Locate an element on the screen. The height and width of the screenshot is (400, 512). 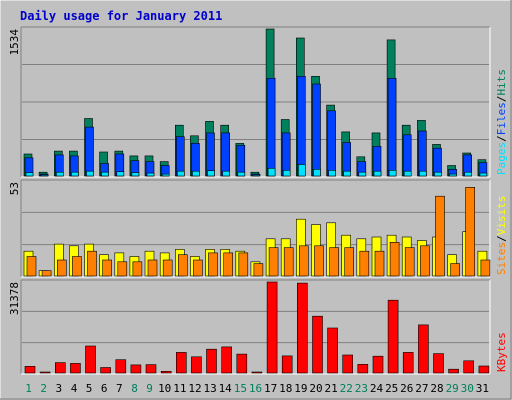
panel-middle-ymax: 53 is located at coordinates (14, 188).